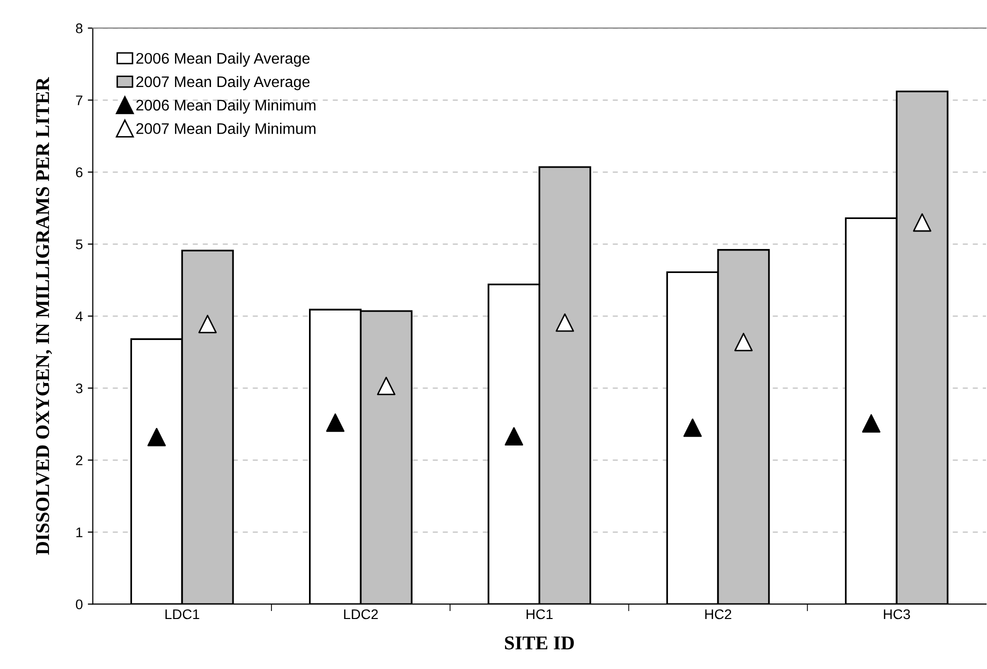  What do you see at coordinates (79, 317) in the screenshot?
I see `y-tick-label: 4` at bounding box center [79, 317].